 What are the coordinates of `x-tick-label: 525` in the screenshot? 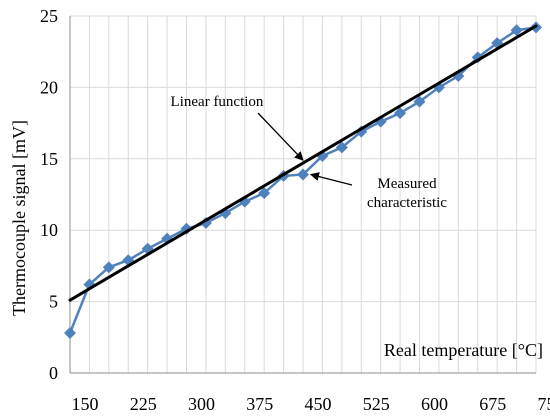 It's located at (376, 404).